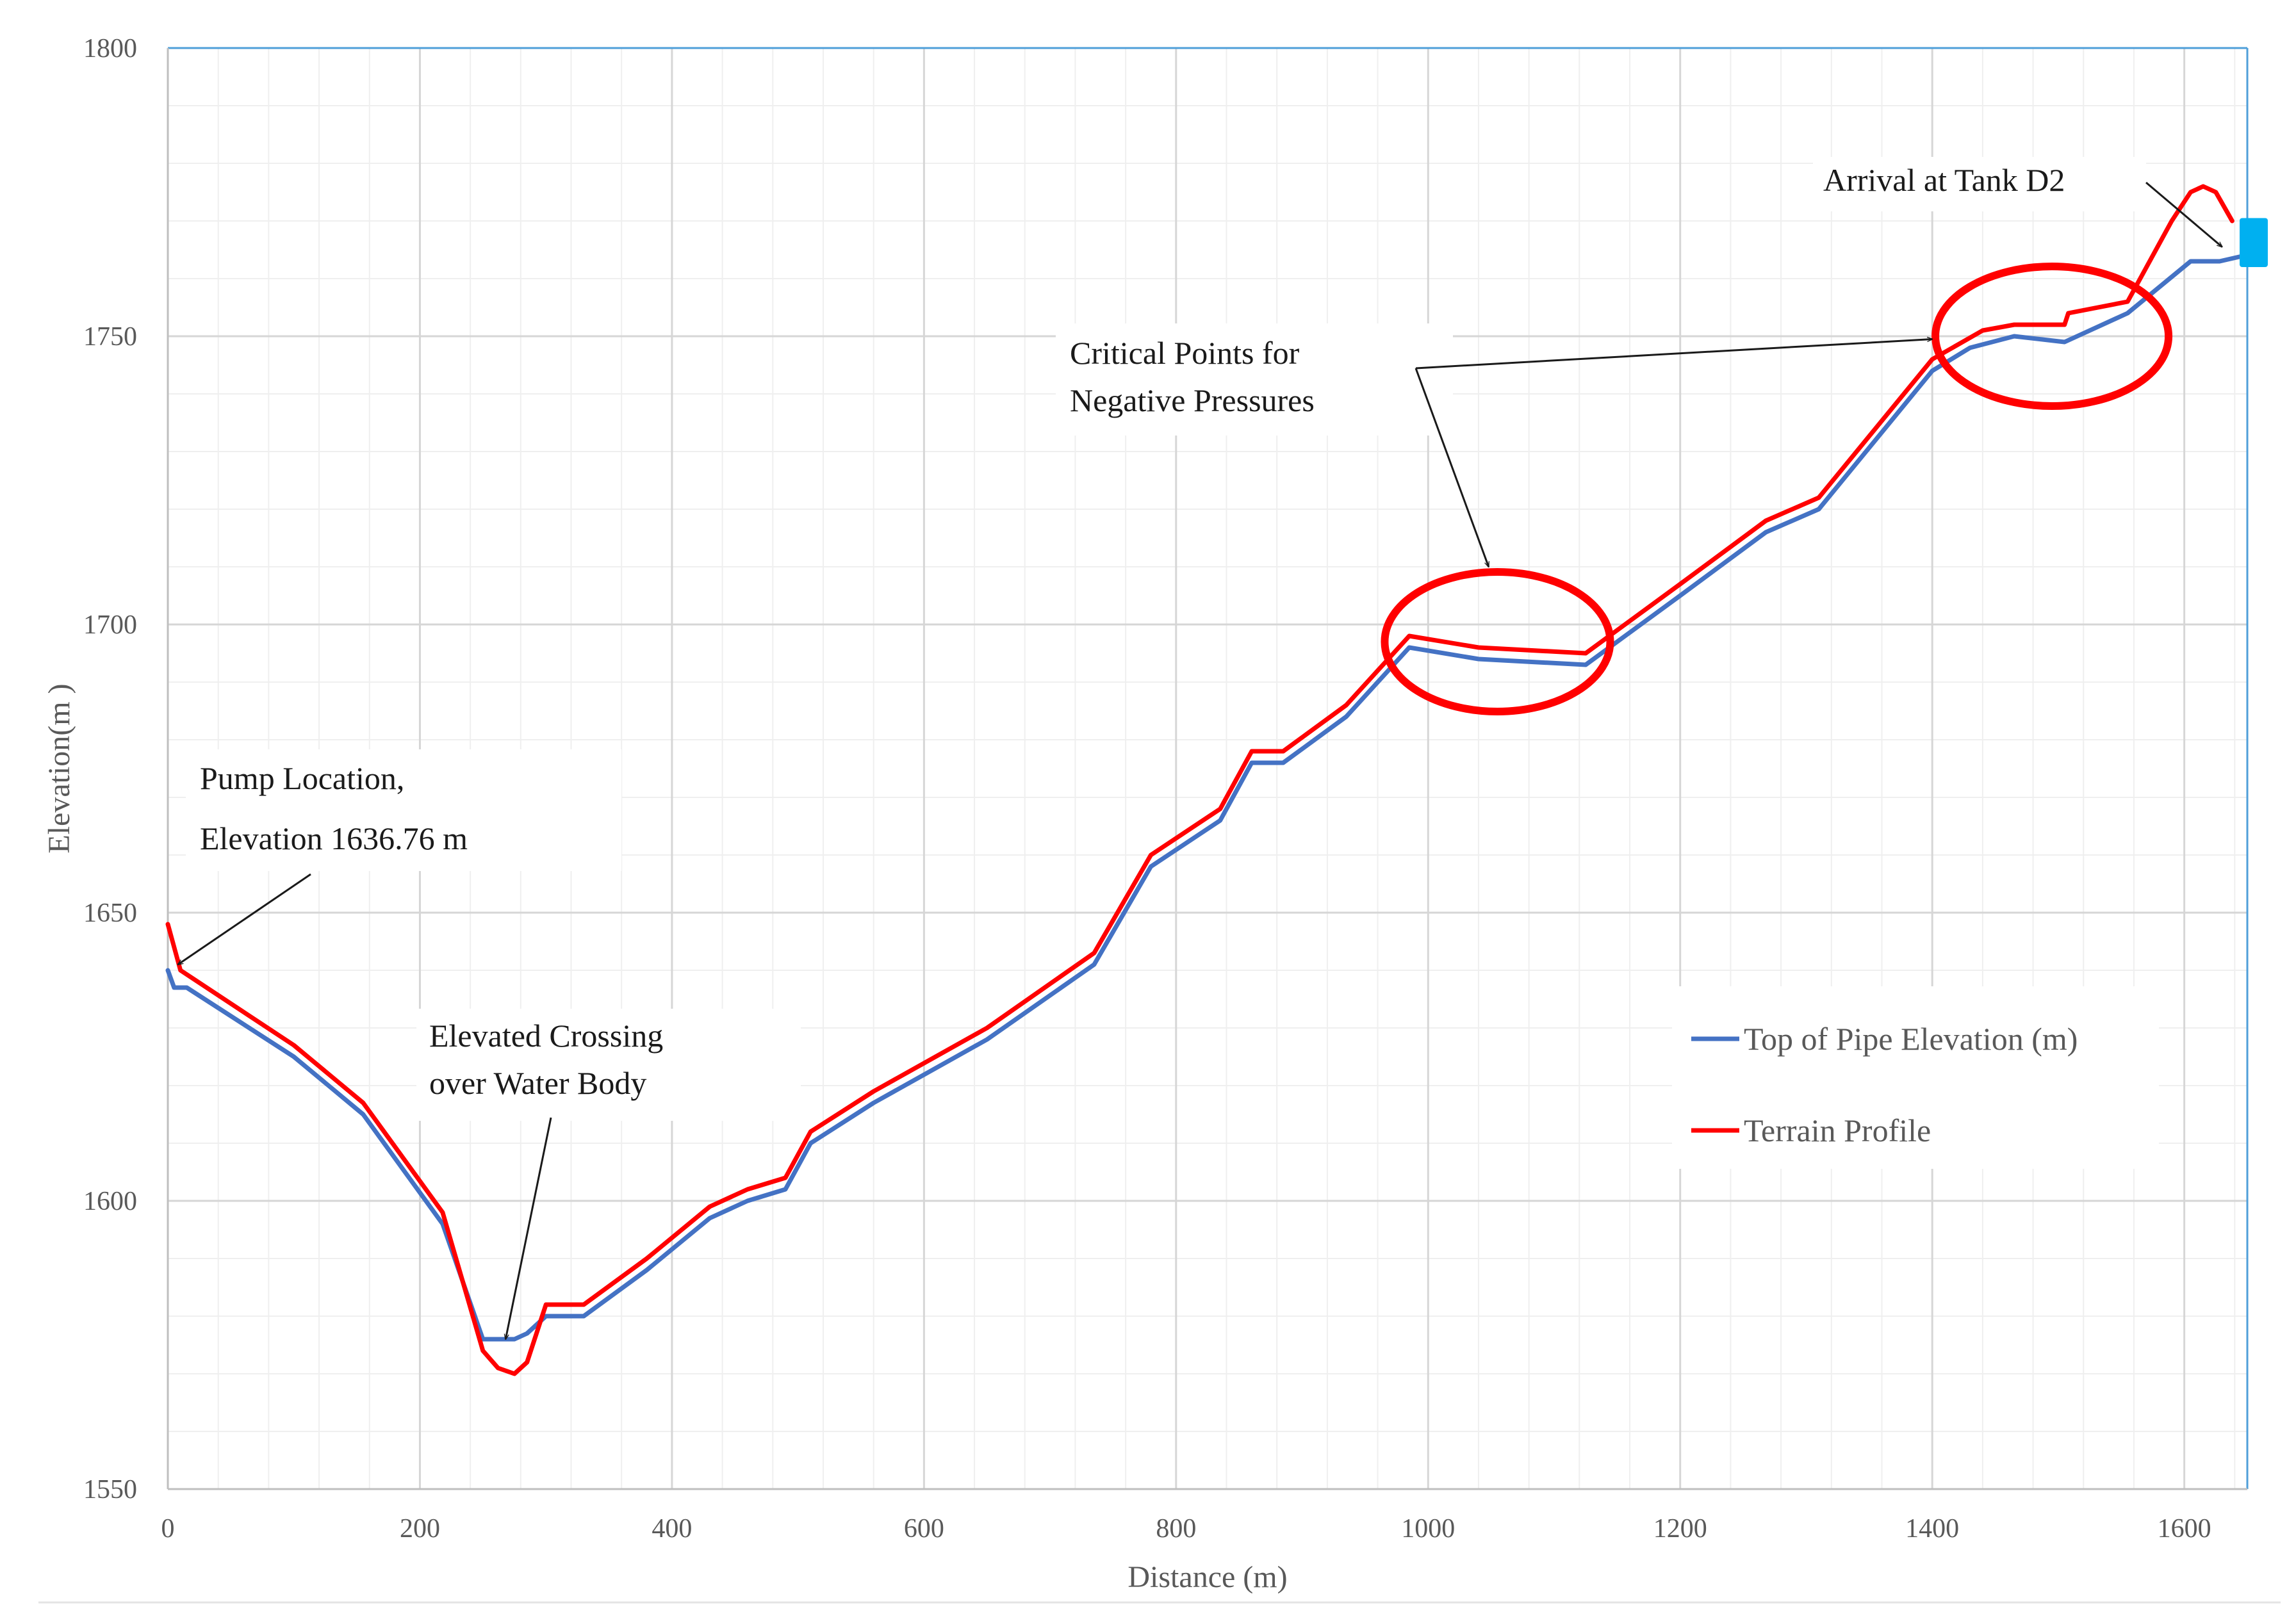 This screenshot has height=1621, width=2296. Describe the element at coordinates (110, 625) in the screenshot. I see `y-tick-label: 1700` at that location.